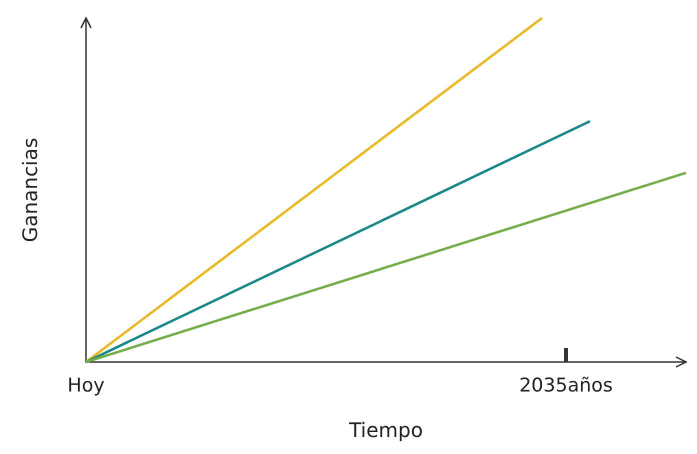 The height and width of the screenshot is (454, 697). Describe the element at coordinates (30, 190) in the screenshot. I see `y-axis-title: Ganancias` at that location.